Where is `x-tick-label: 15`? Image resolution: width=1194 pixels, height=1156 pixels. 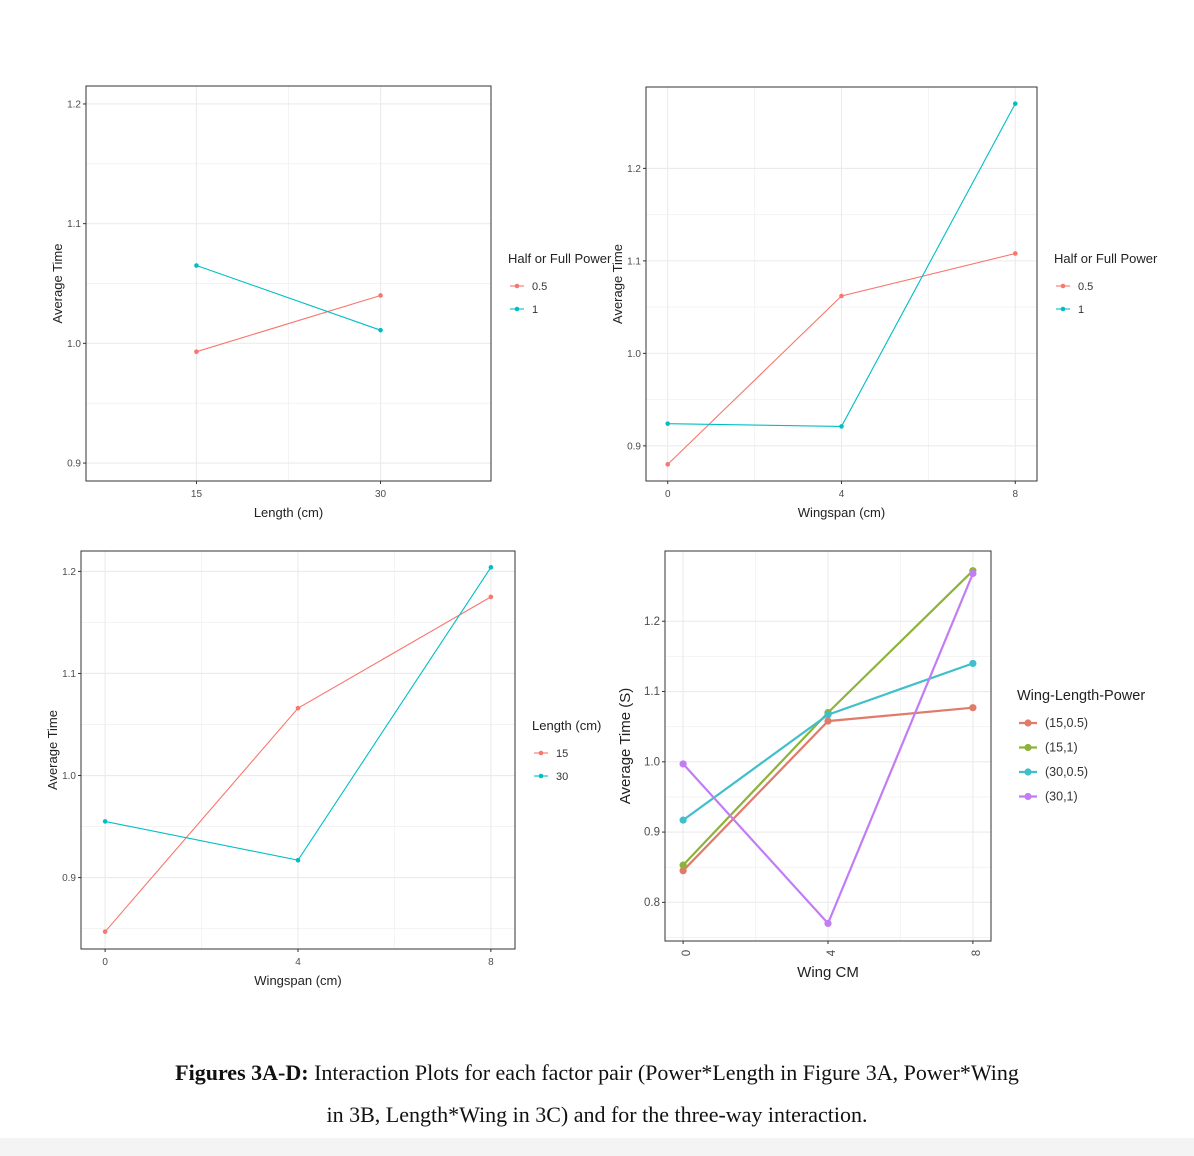
x-tick-label: 15 is located at coordinates (197, 494).